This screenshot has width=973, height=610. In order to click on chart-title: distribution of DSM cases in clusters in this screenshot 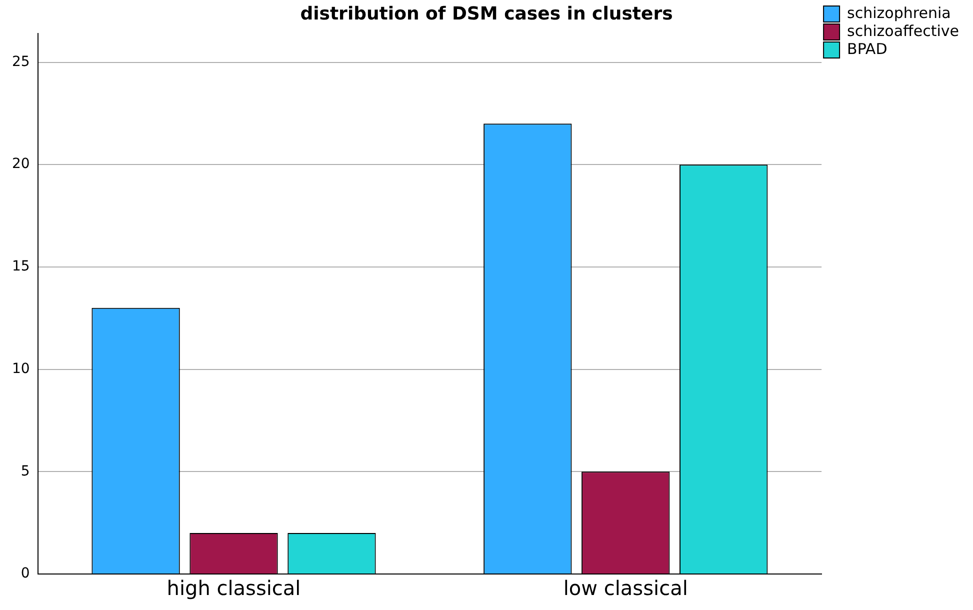, I will do `click(486, 13)`.